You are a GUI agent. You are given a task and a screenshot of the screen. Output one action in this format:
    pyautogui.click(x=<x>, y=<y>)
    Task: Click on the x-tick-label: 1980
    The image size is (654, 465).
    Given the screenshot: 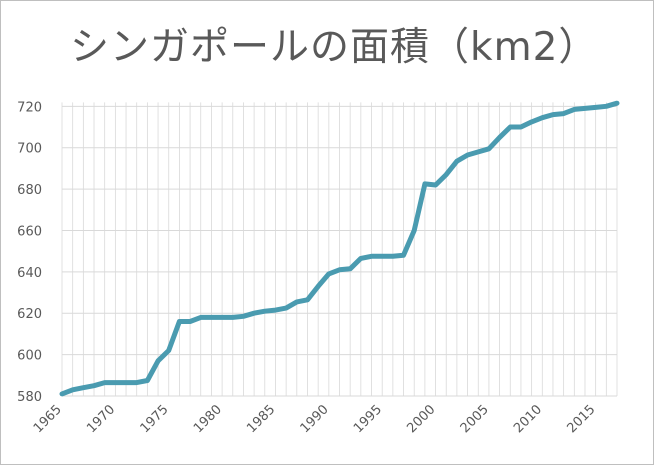 What is the action you would take?
    pyautogui.click(x=208, y=419)
    